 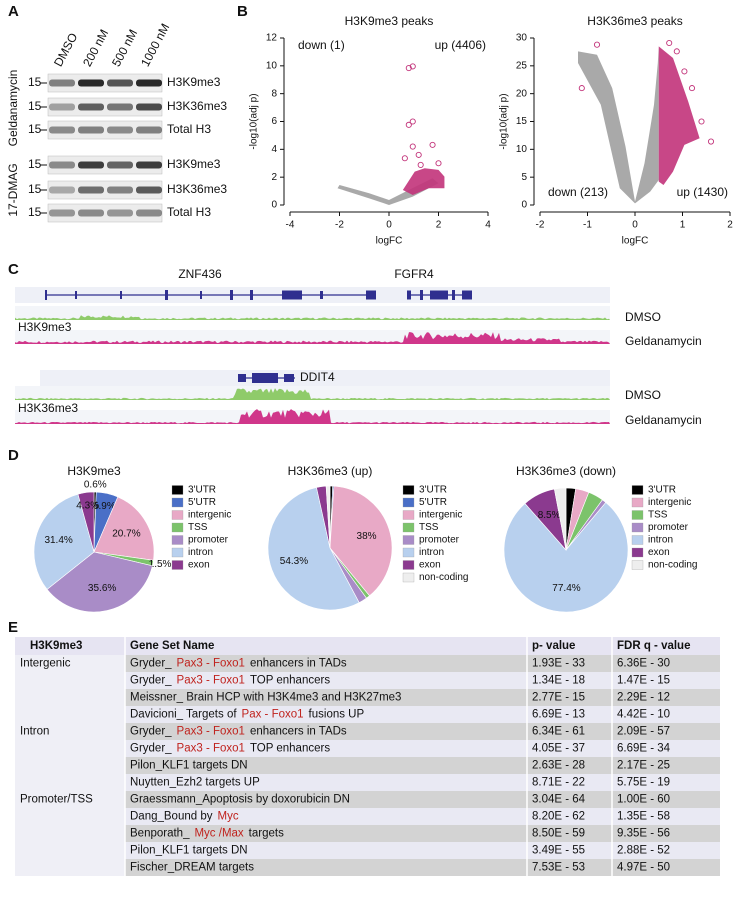 I want to click on fdr-value: 9.35E - 56, so click(x=643, y=834).